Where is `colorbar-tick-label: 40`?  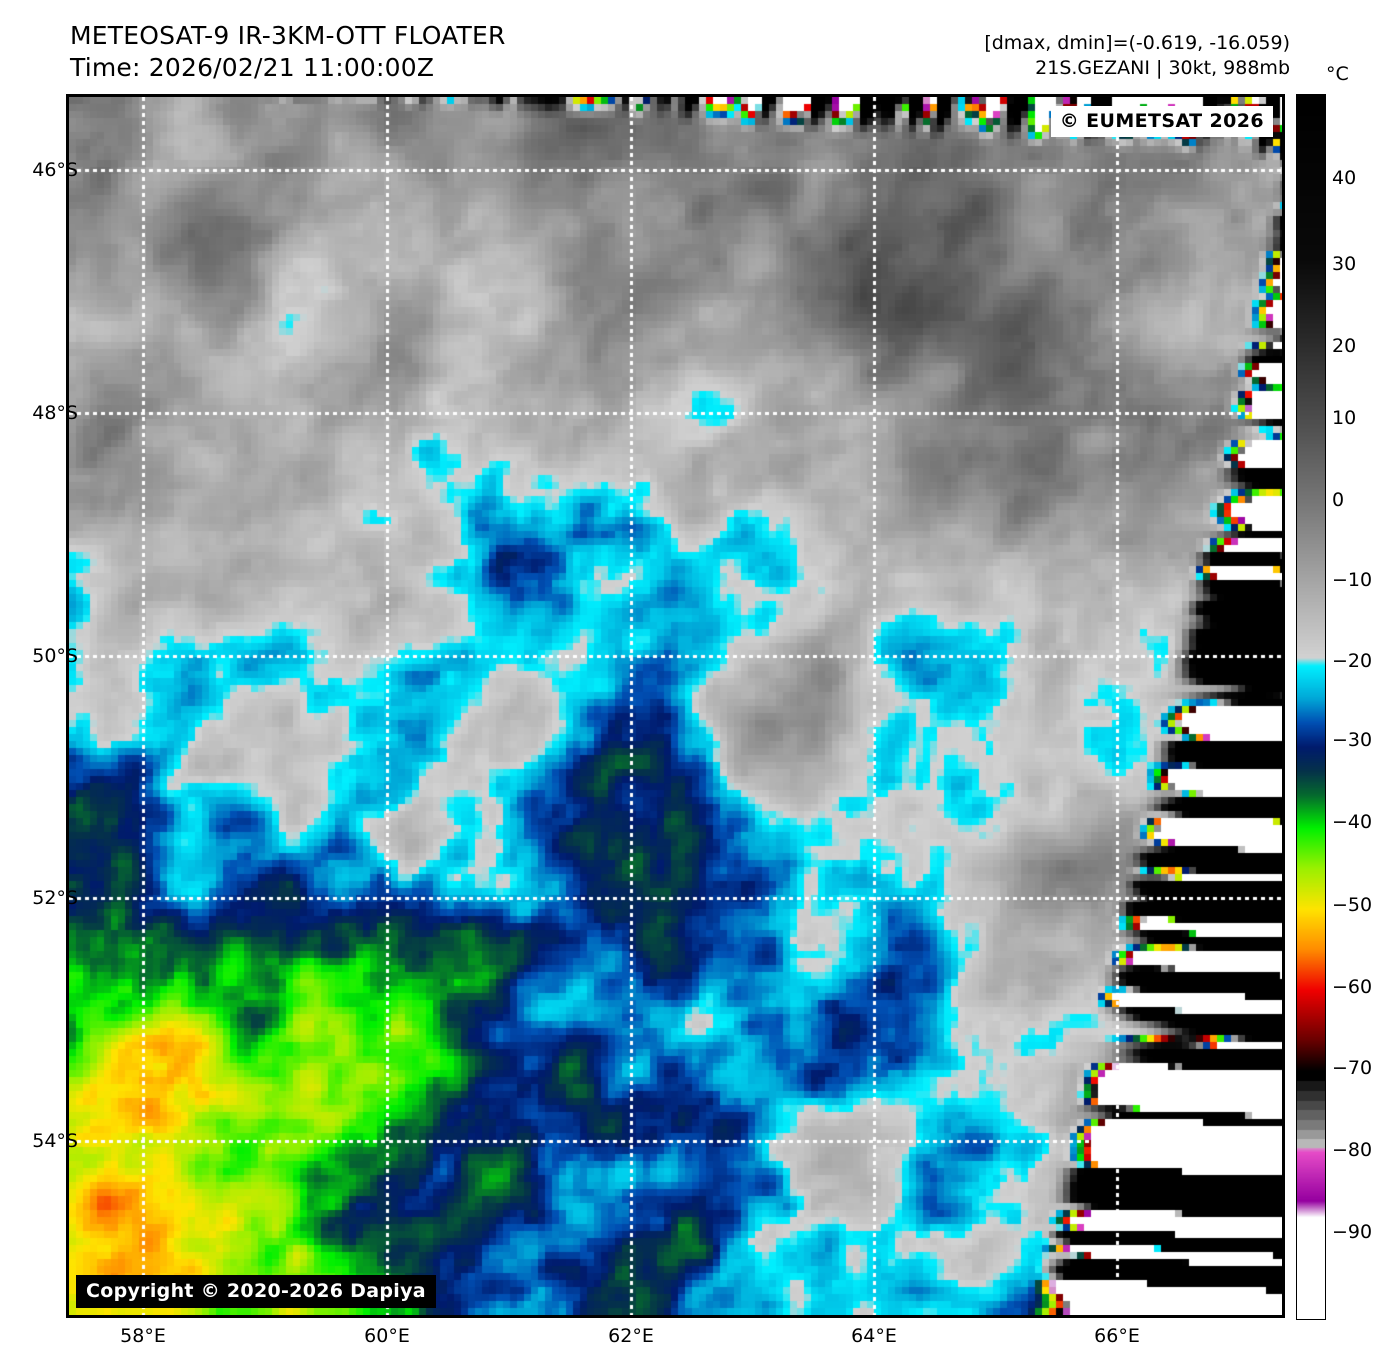 colorbar-tick-label: 40 is located at coordinates (1344, 178).